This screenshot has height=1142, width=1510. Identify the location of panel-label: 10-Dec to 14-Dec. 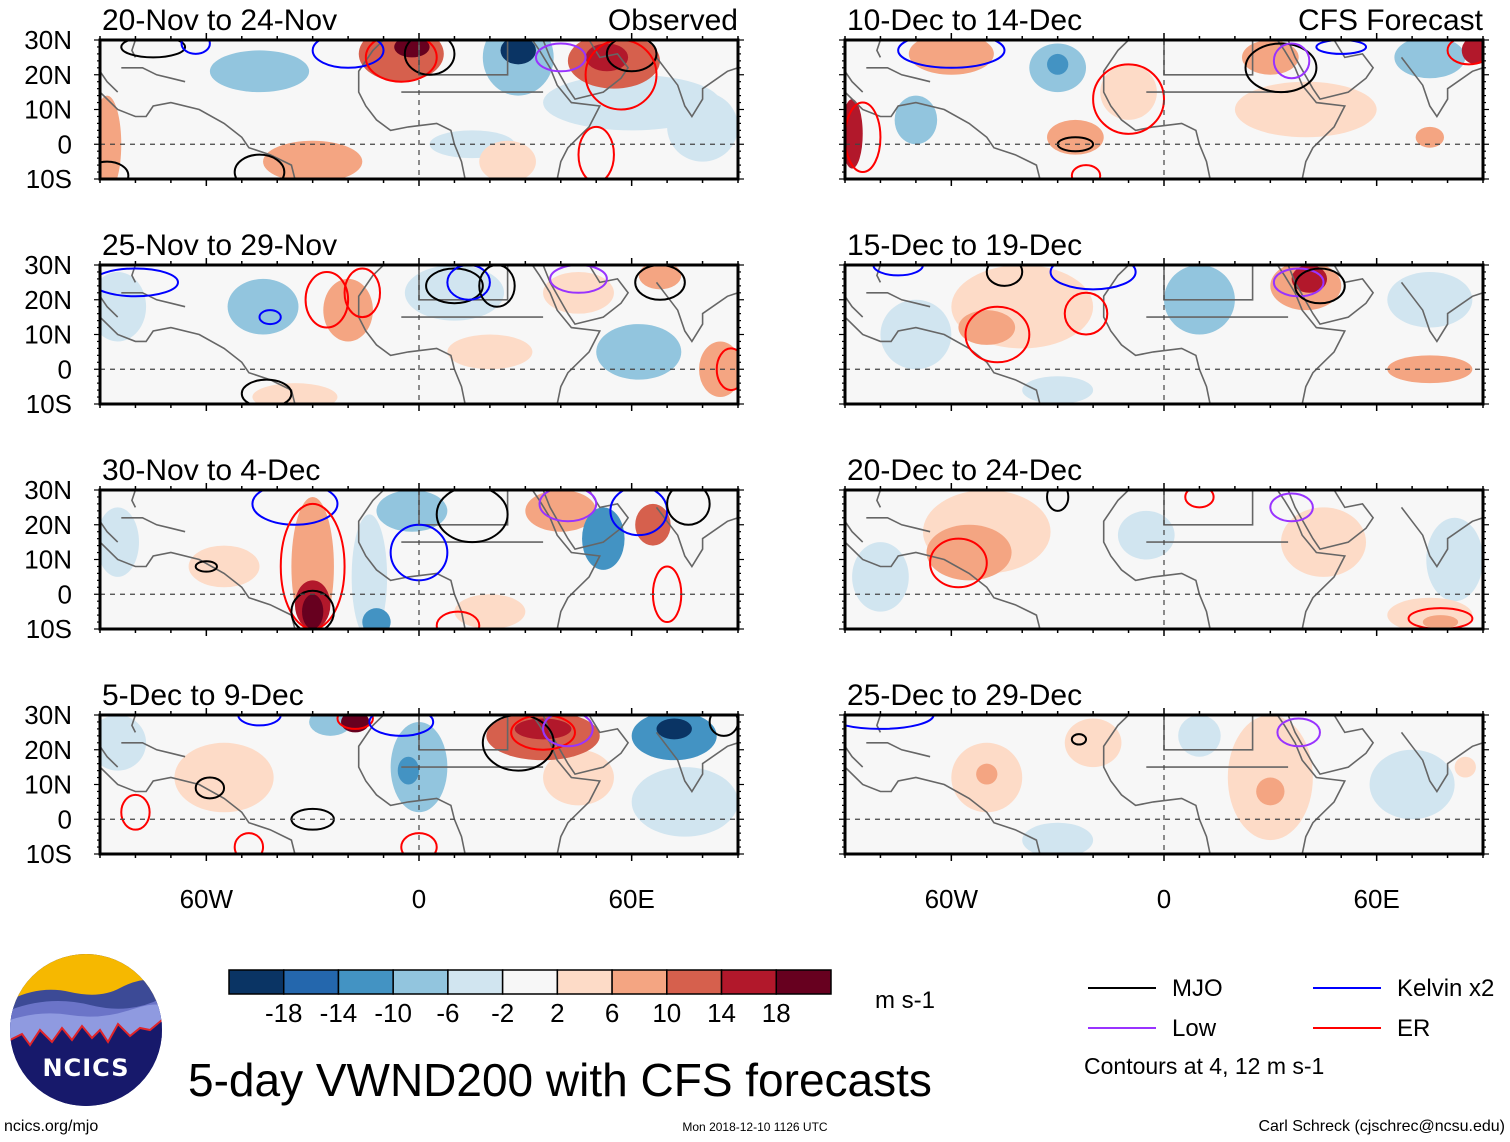
(964, 20).